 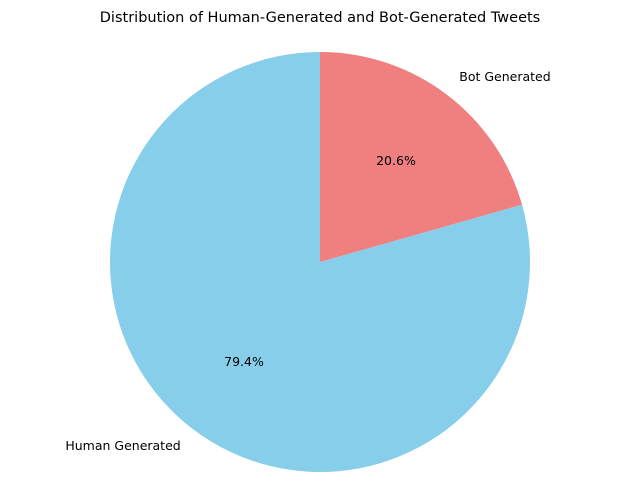 What do you see at coordinates (244, 361) in the screenshot?
I see `slice-percent-label: 79.4%` at bounding box center [244, 361].